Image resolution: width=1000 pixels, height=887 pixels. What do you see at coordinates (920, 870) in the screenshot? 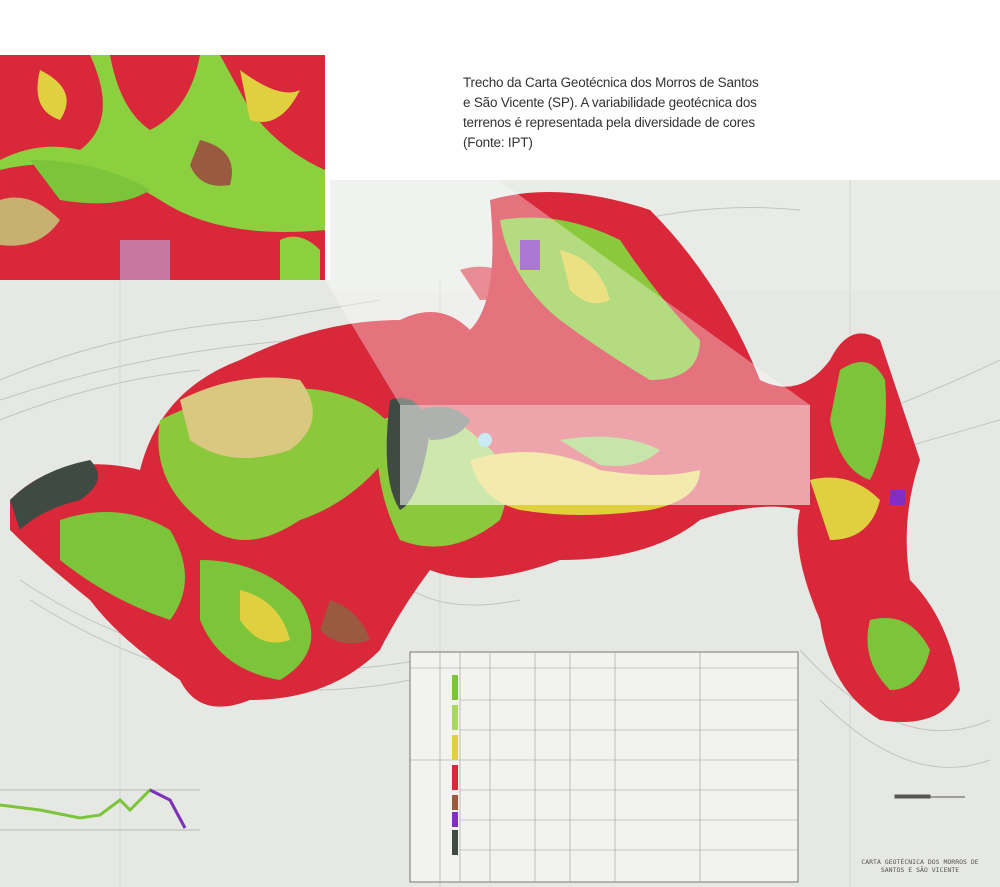
I see `map-title-line2: SANTOS E SÃO VICENTE` at bounding box center [920, 870].